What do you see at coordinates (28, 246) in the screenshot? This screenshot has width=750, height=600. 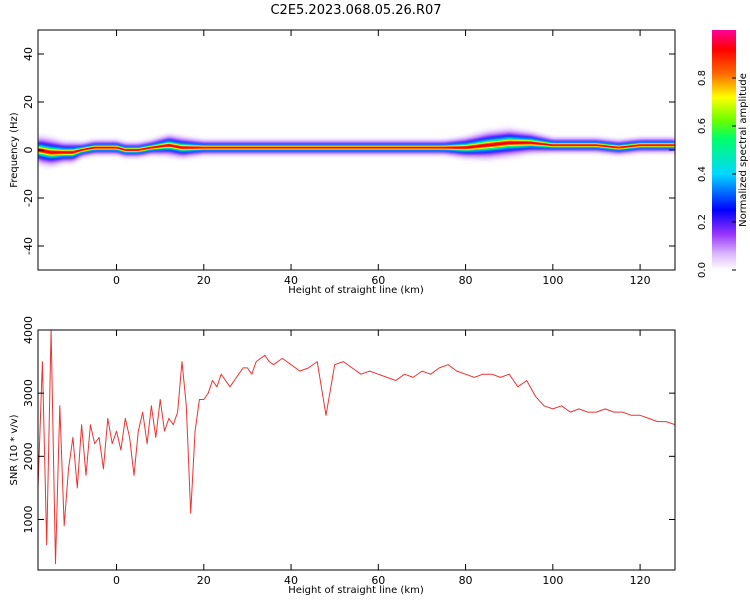 I see `y-tick-label: -40` at bounding box center [28, 246].